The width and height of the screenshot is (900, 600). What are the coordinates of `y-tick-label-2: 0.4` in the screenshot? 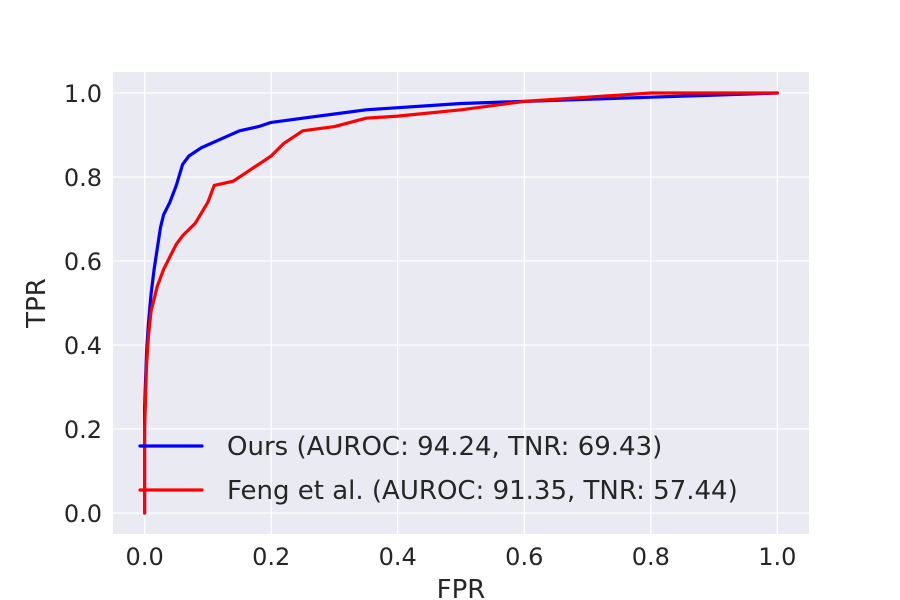 It's located at (83, 346).